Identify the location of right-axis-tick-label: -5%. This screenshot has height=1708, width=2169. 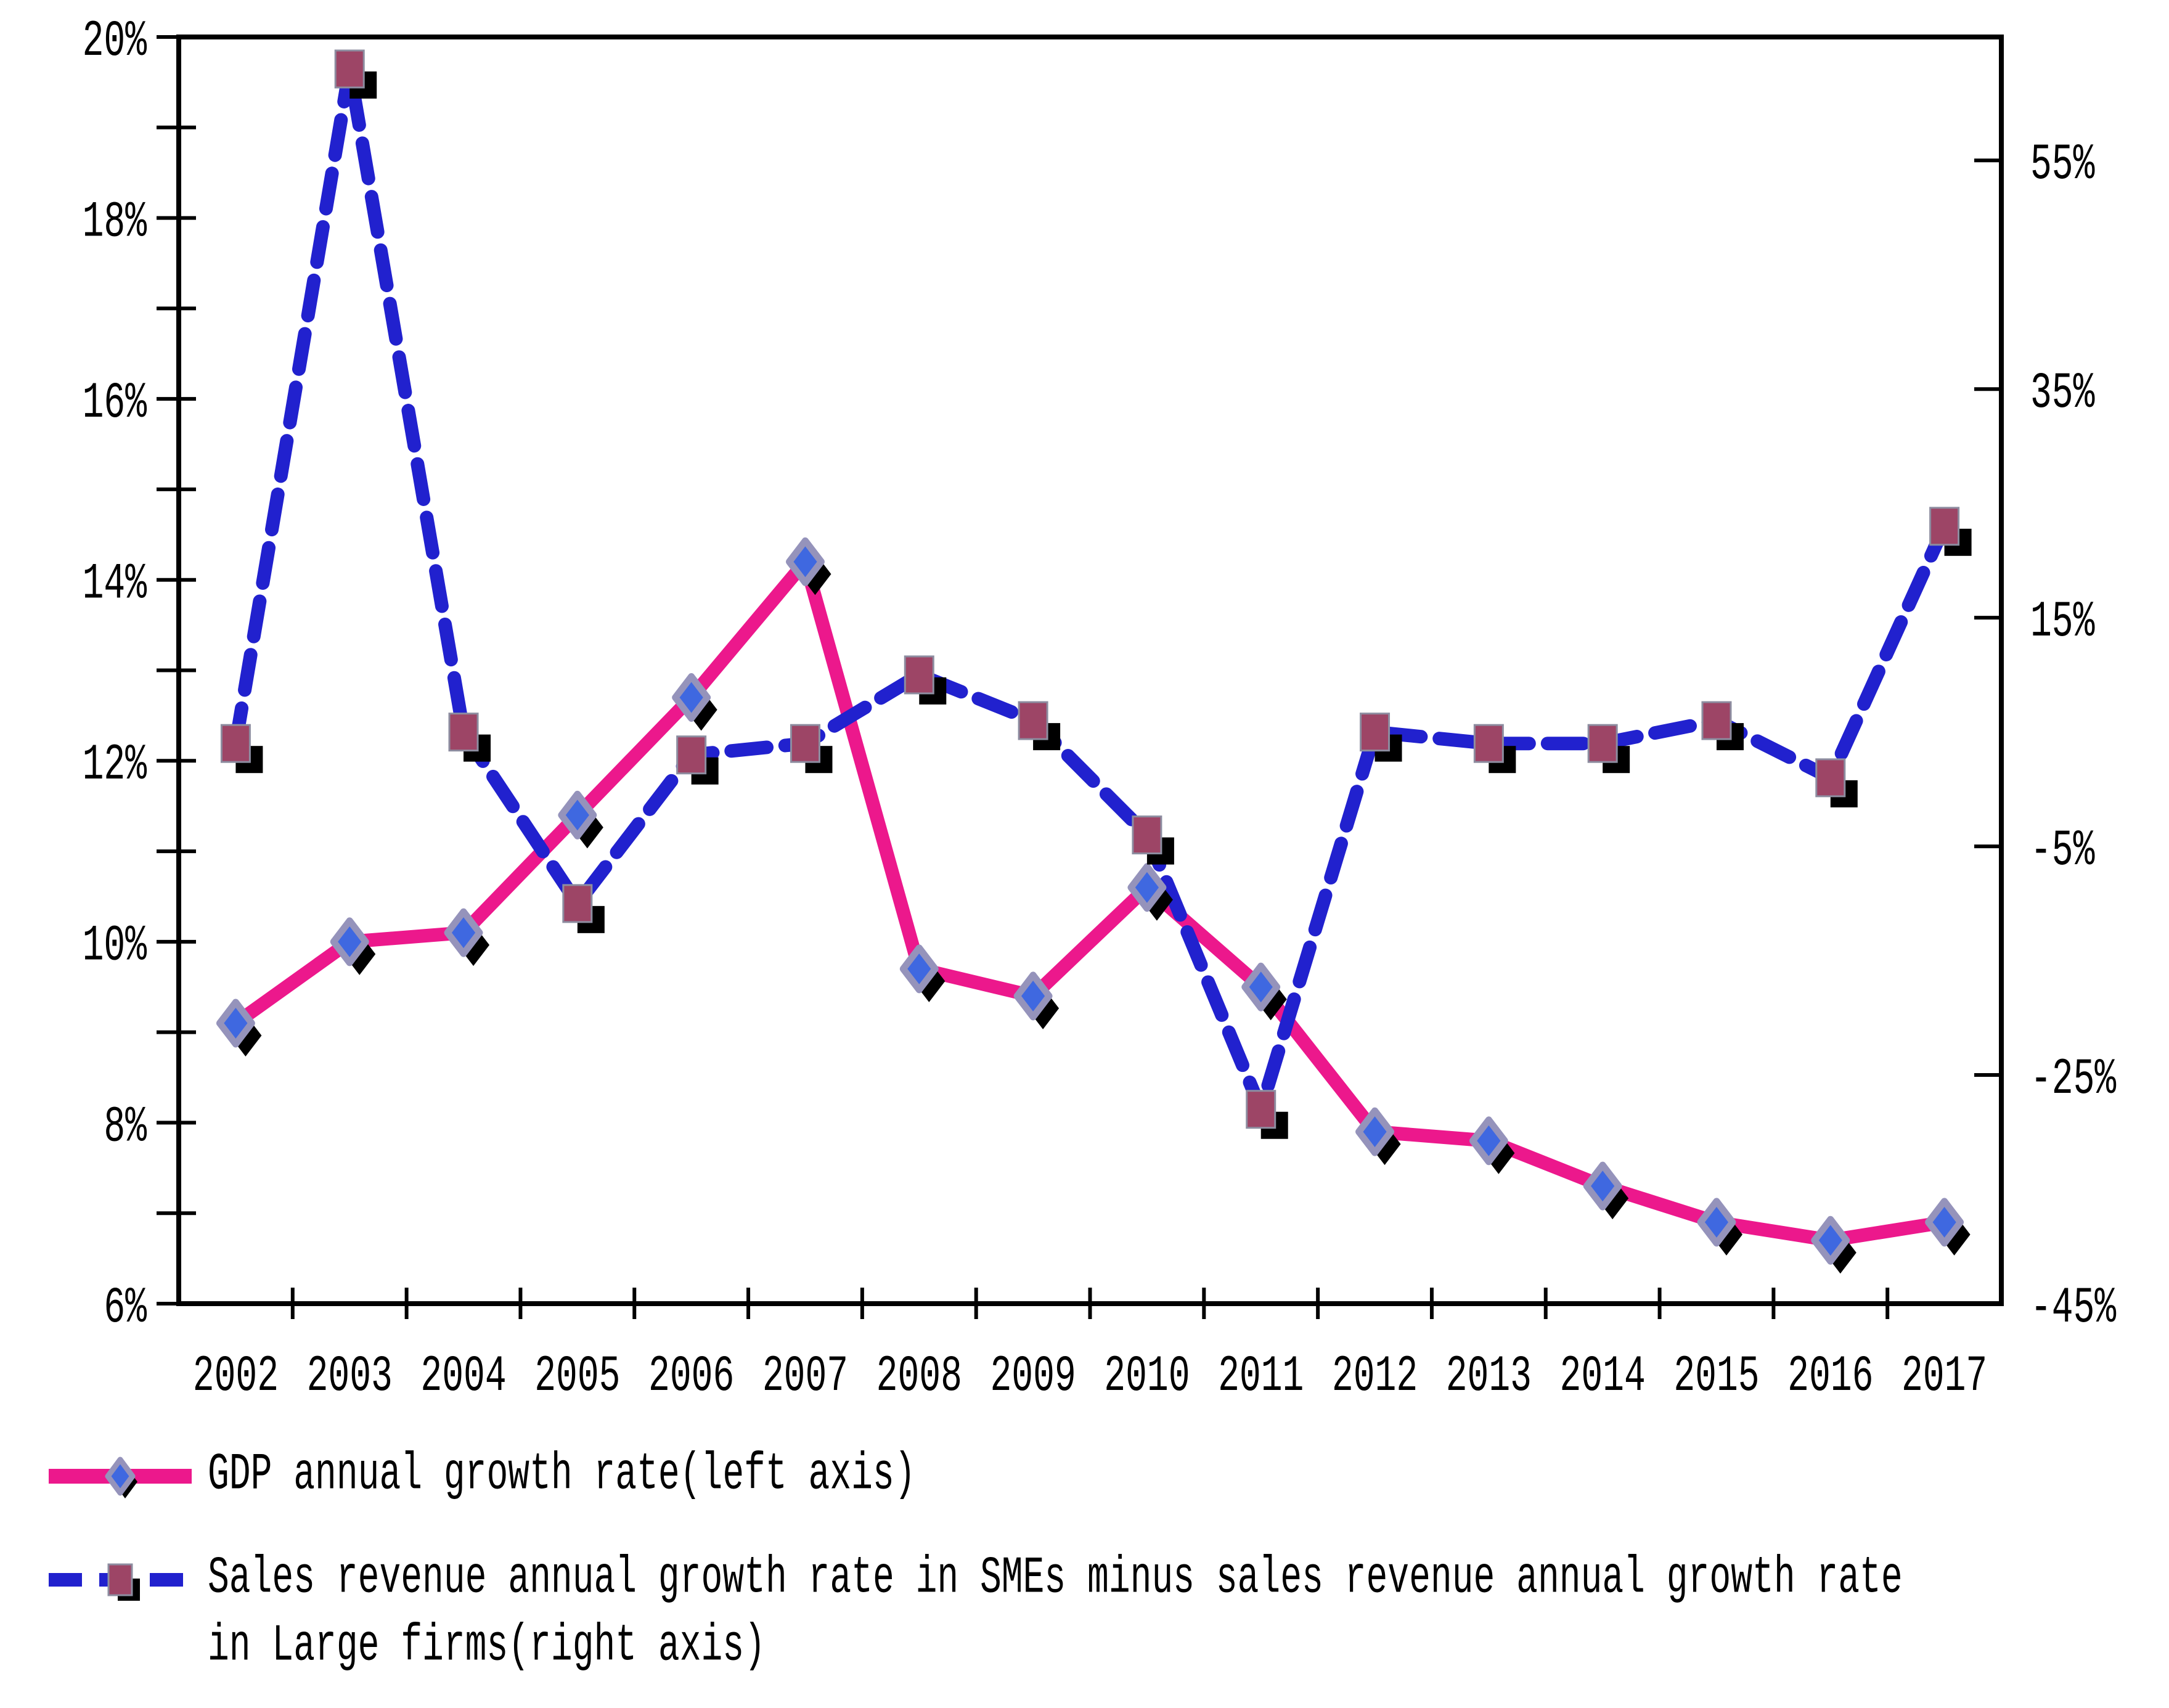
(2062, 851).